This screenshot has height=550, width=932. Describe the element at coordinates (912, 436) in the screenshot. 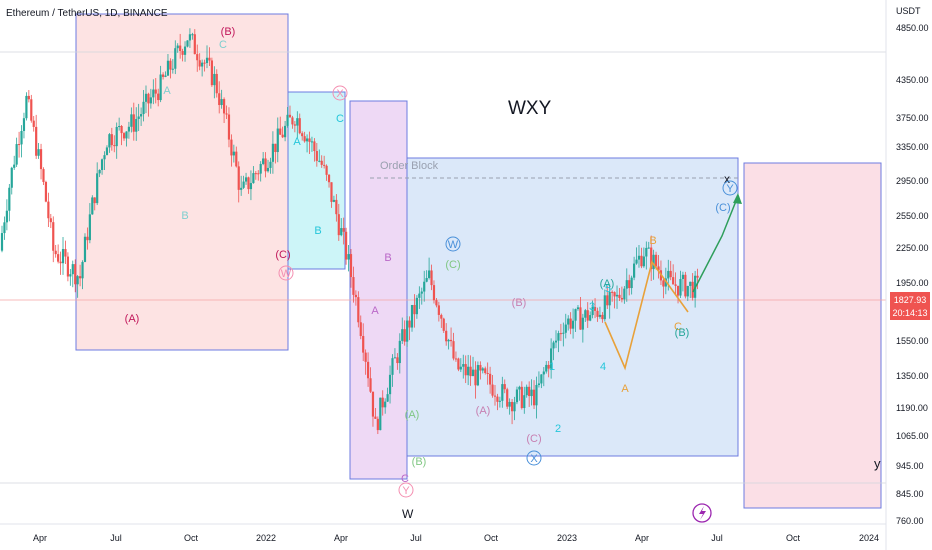

I see `price-tick-label: 1065.00` at that location.